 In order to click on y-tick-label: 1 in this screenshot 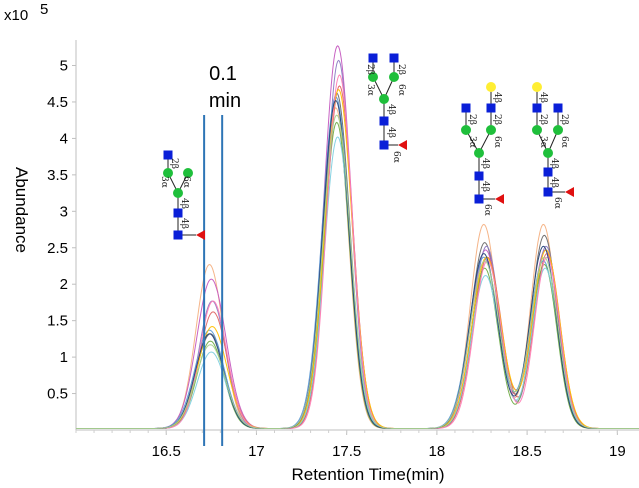, I will do `click(64, 357)`.